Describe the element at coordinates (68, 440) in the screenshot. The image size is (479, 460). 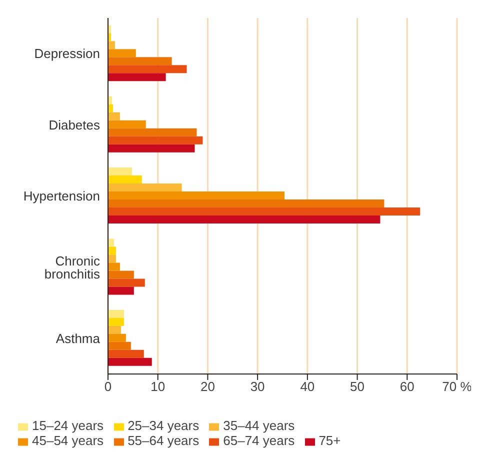
I see `legend-label: 45–54 years` at that location.